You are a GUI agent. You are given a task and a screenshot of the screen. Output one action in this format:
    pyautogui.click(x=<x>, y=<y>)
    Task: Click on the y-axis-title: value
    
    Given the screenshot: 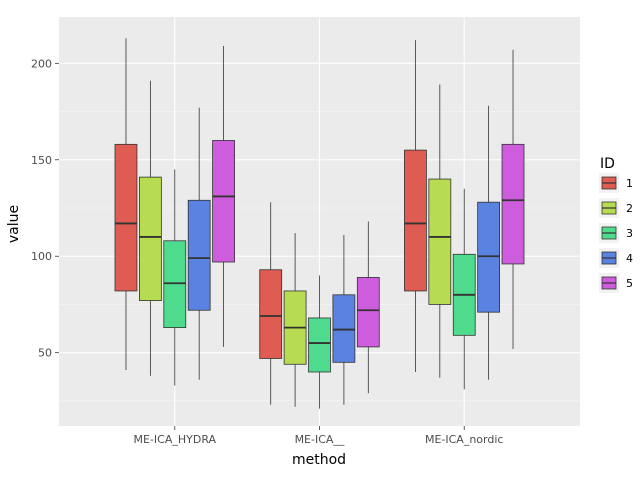 What is the action you would take?
    pyautogui.click(x=14, y=224)
    